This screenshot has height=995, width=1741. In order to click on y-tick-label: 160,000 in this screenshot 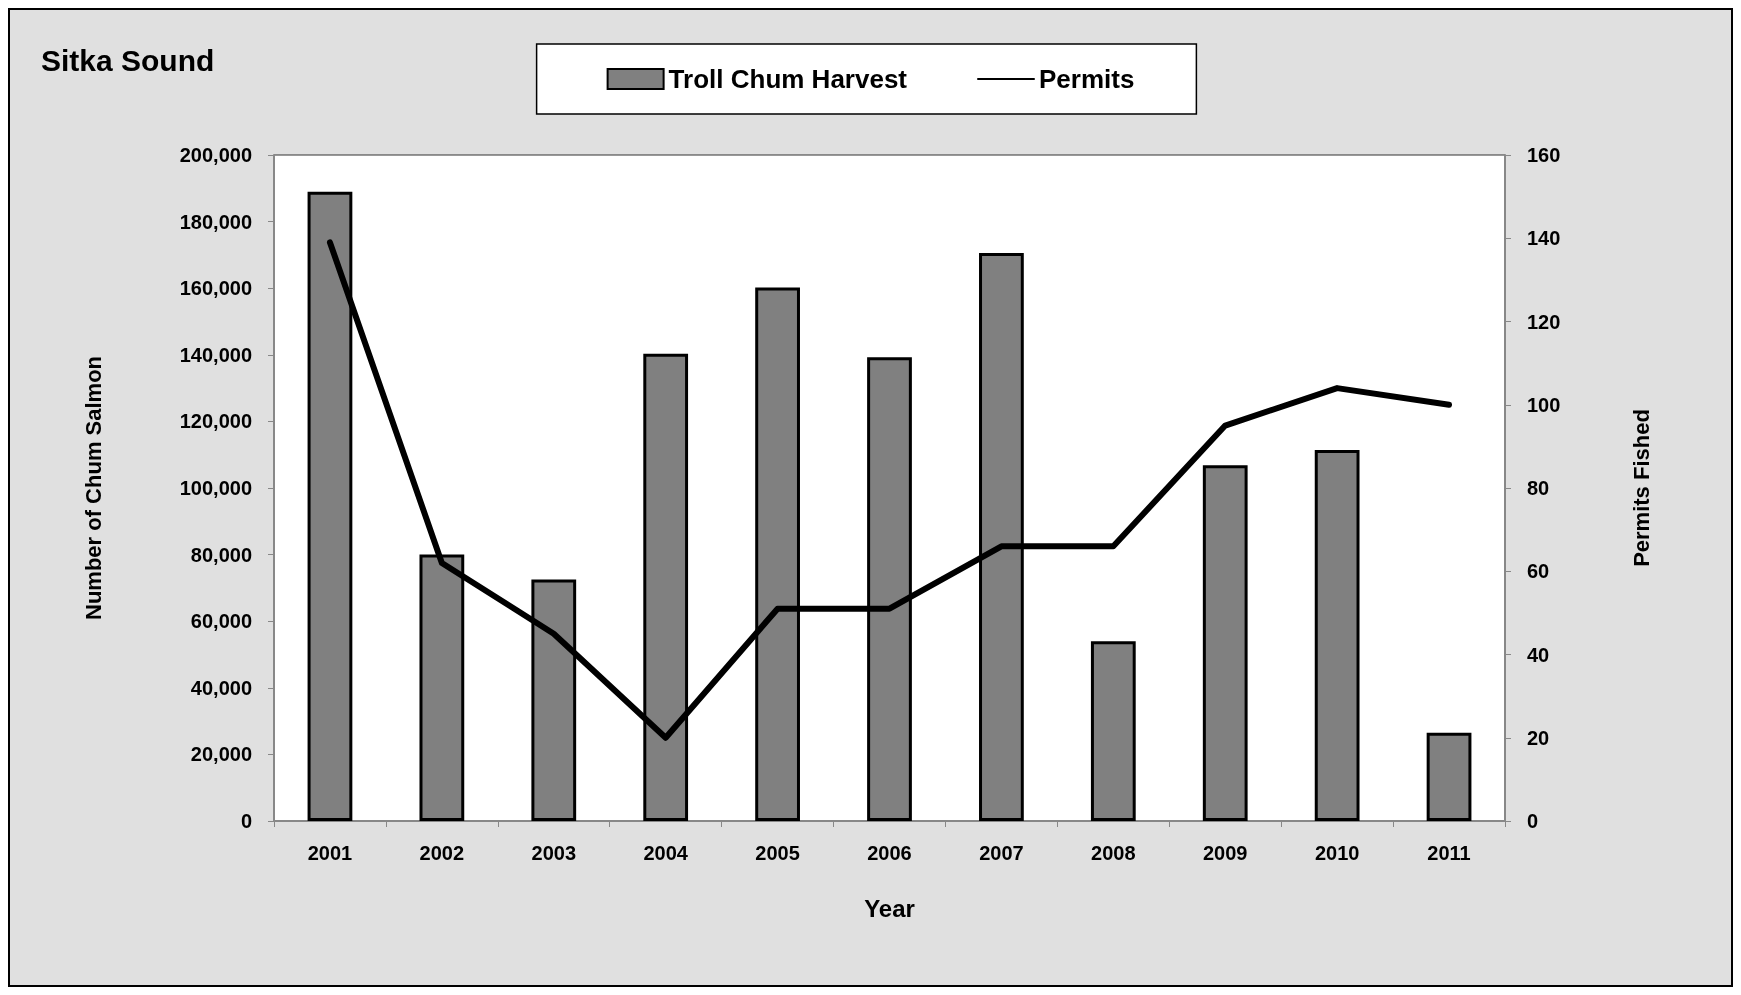, I will do `click(215, 288)`.